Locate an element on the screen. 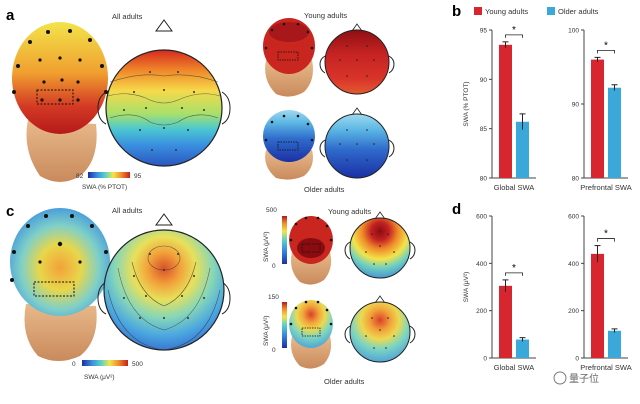 Image resolution: width=640 pixels, height=404 pixels. colorbar-label-c: SWA (μV²) is located at coordinates (99, 377).